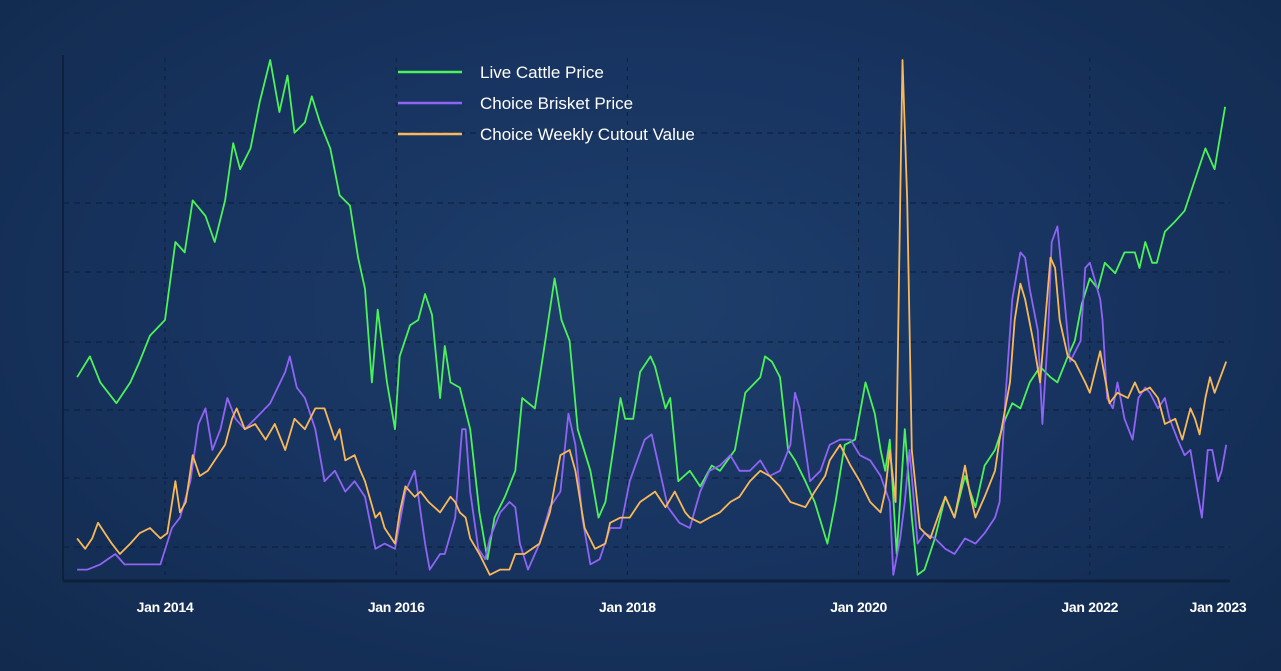 The height and width of the screenshot is (671, 1281). I want to click on x-tick-label: Jan 2022, so click(1089, 607).